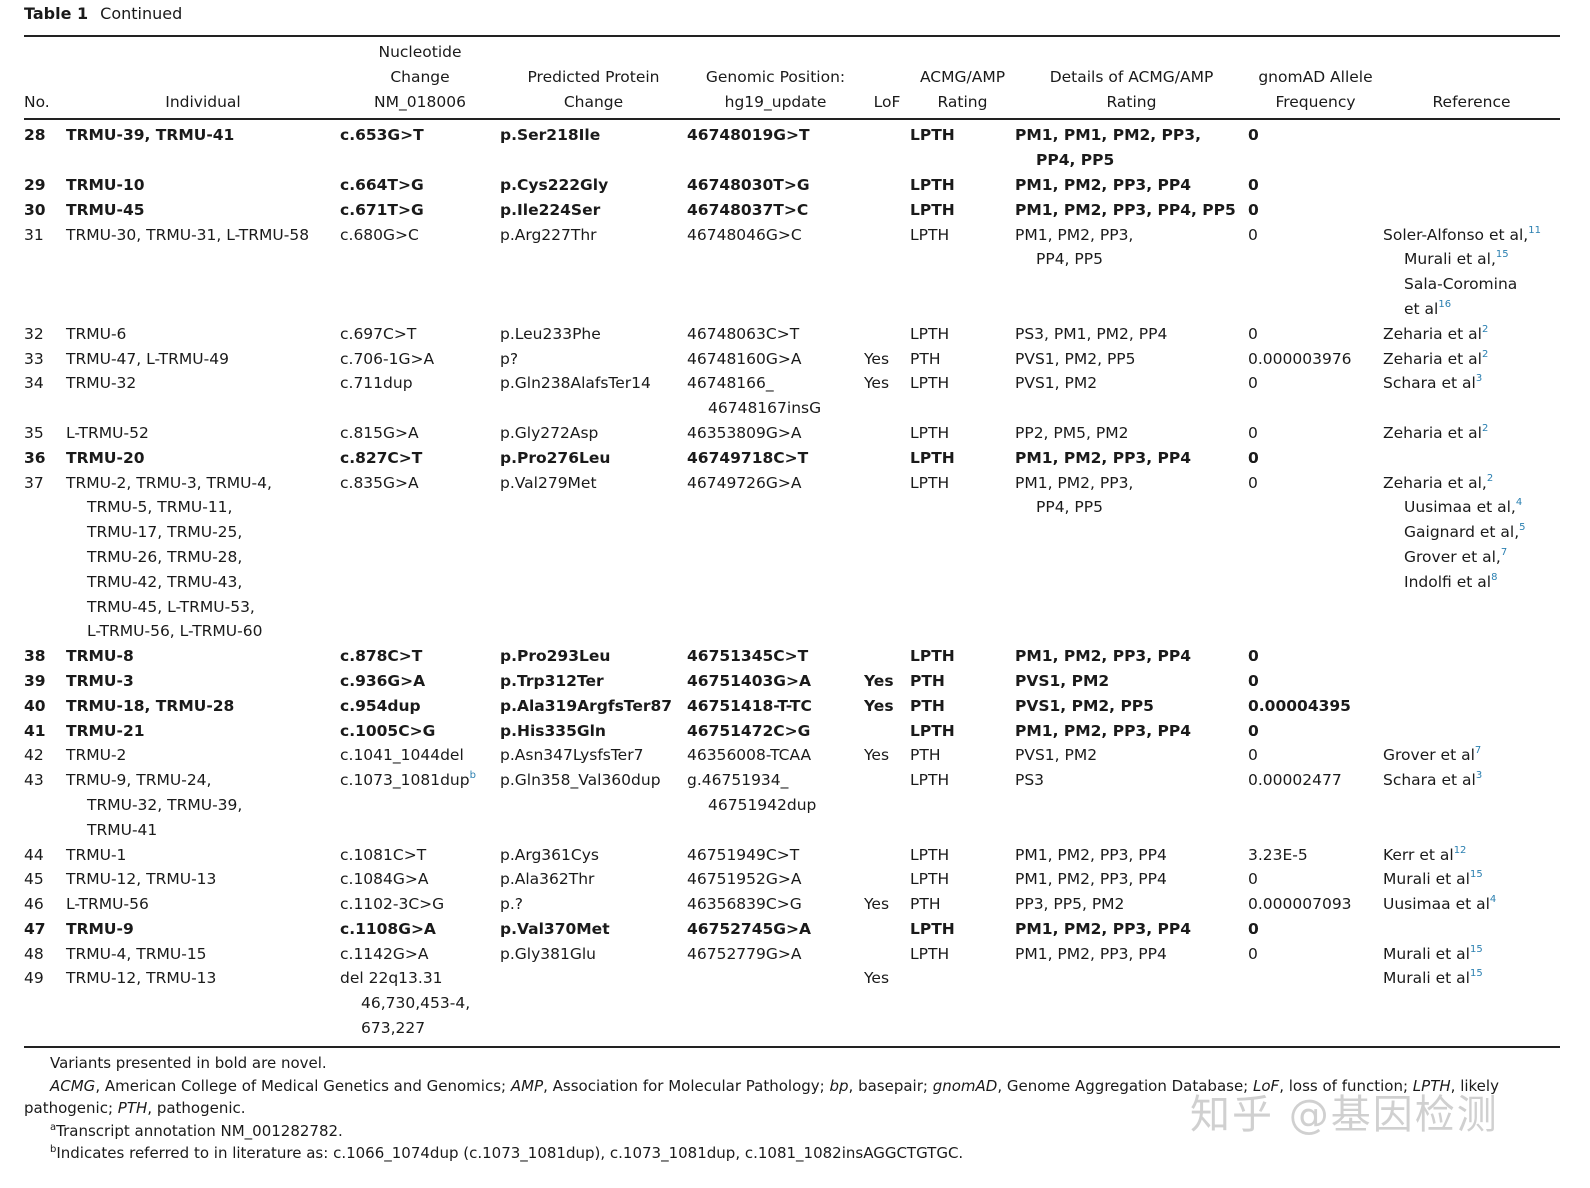  What do you see at coordinates (382, 184) in the screenshot?
I see `cell-nucleotide-change: c.664T>G` at bounding box center [382, 184].